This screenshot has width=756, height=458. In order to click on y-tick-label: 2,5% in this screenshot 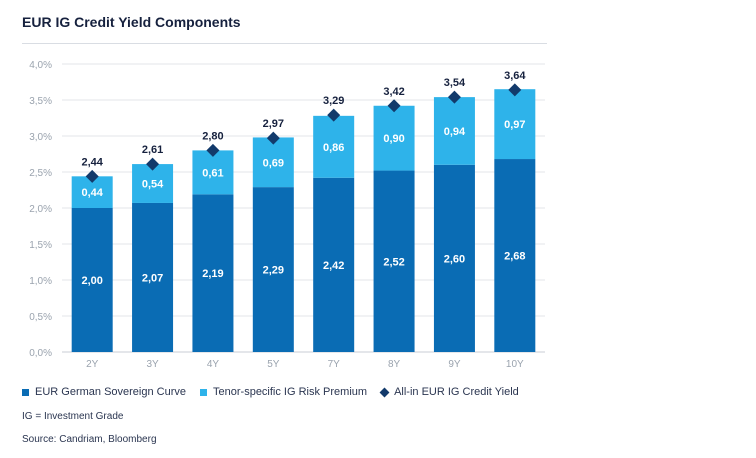, I will do `click(40, 173)`.